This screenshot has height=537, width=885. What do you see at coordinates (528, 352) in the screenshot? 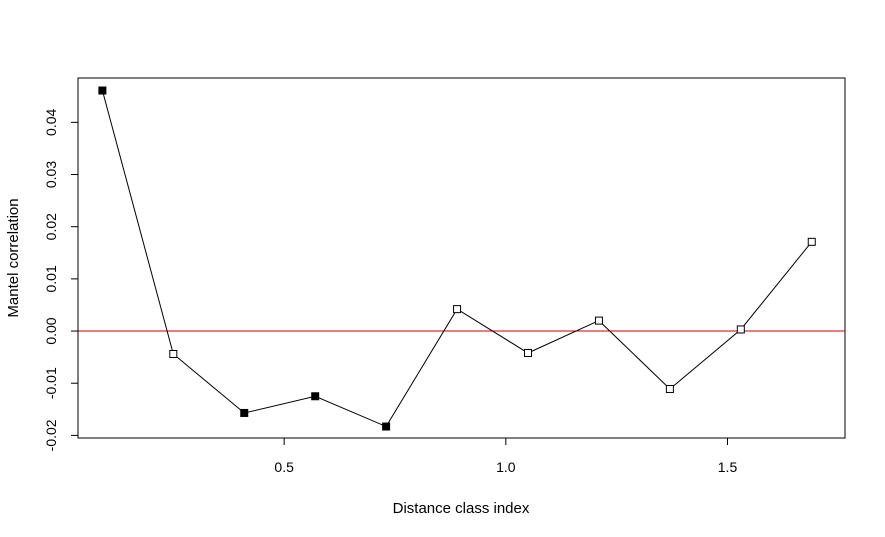
I see `data-point-7-nonsignificant` at bounding box center [528, 352].